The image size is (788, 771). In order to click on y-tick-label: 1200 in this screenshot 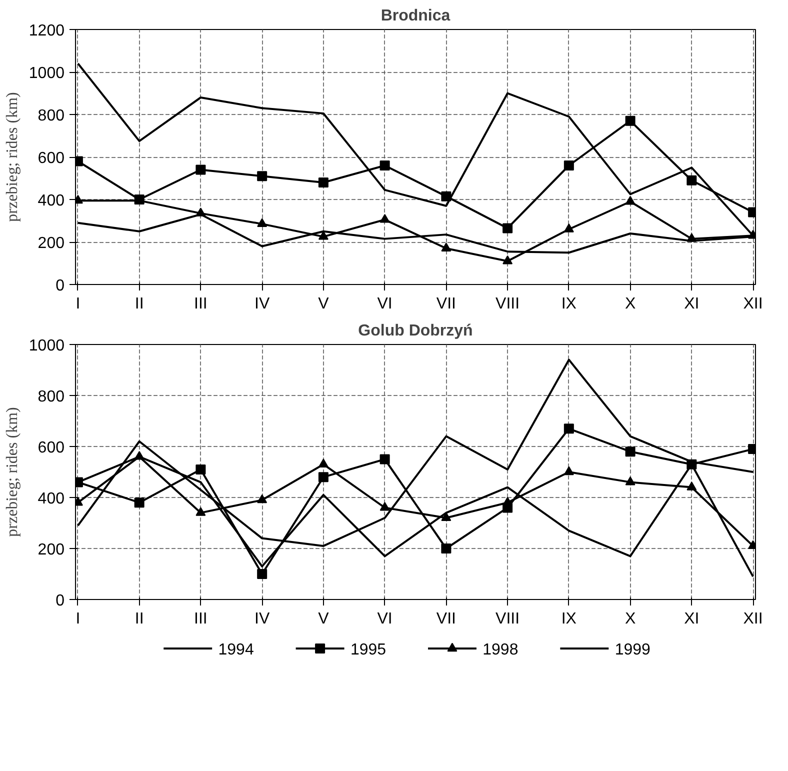, I will do `click(46, 31)`.